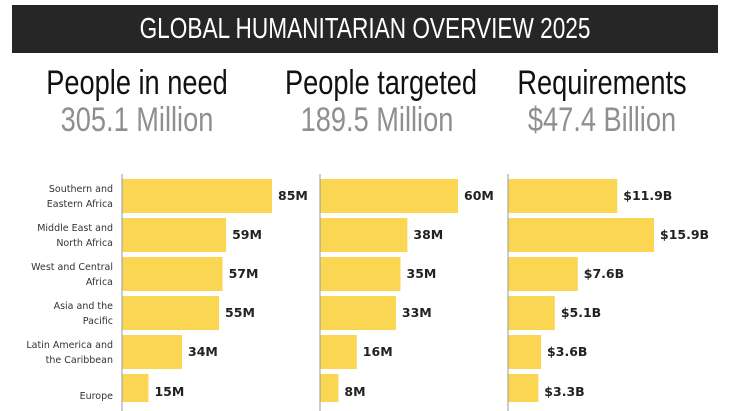 Image resolution: width=730 pixels, height=411 pixels. Describe the element at coordinates (84, 243) in the screenshot. I see `category-label: North Africa` at that location.